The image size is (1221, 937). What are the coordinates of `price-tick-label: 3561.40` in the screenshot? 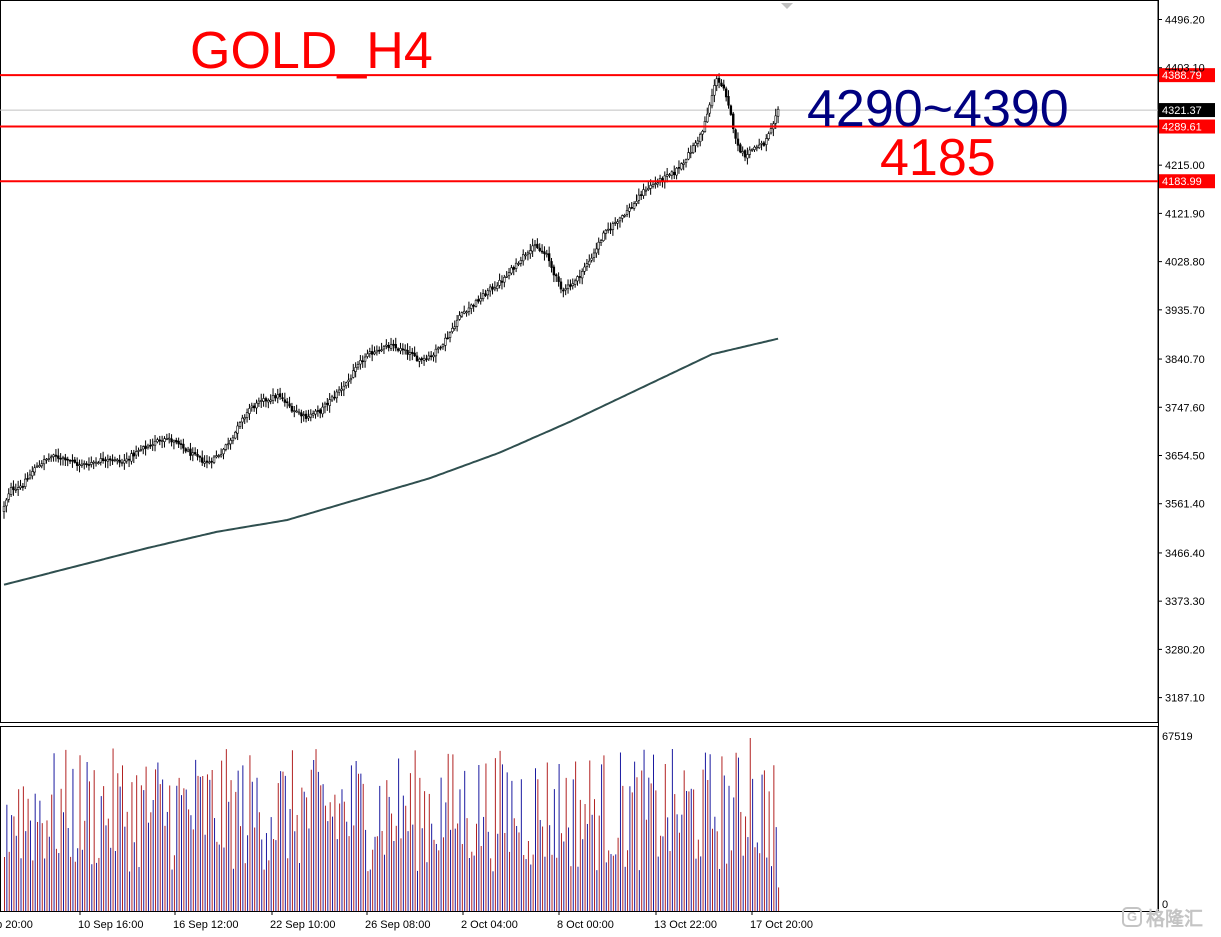 It's located at (1185, 505).